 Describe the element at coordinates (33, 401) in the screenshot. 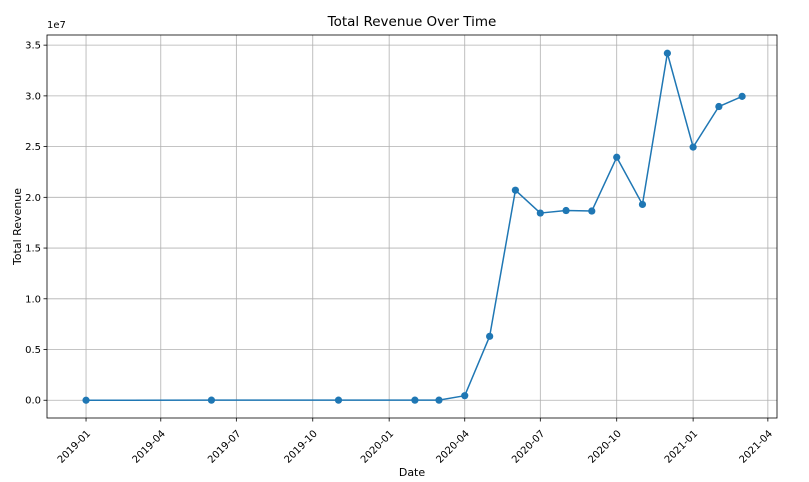

I see `y-tick-label: 0.0` at that location.